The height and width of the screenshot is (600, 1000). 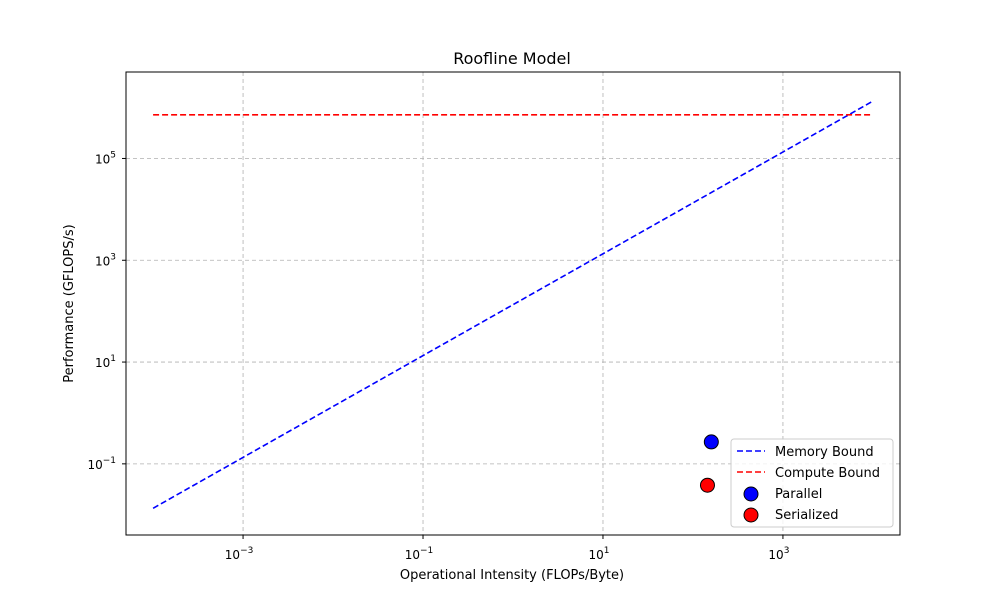 I want to click on legend-frame, so click(x=812, y=483).